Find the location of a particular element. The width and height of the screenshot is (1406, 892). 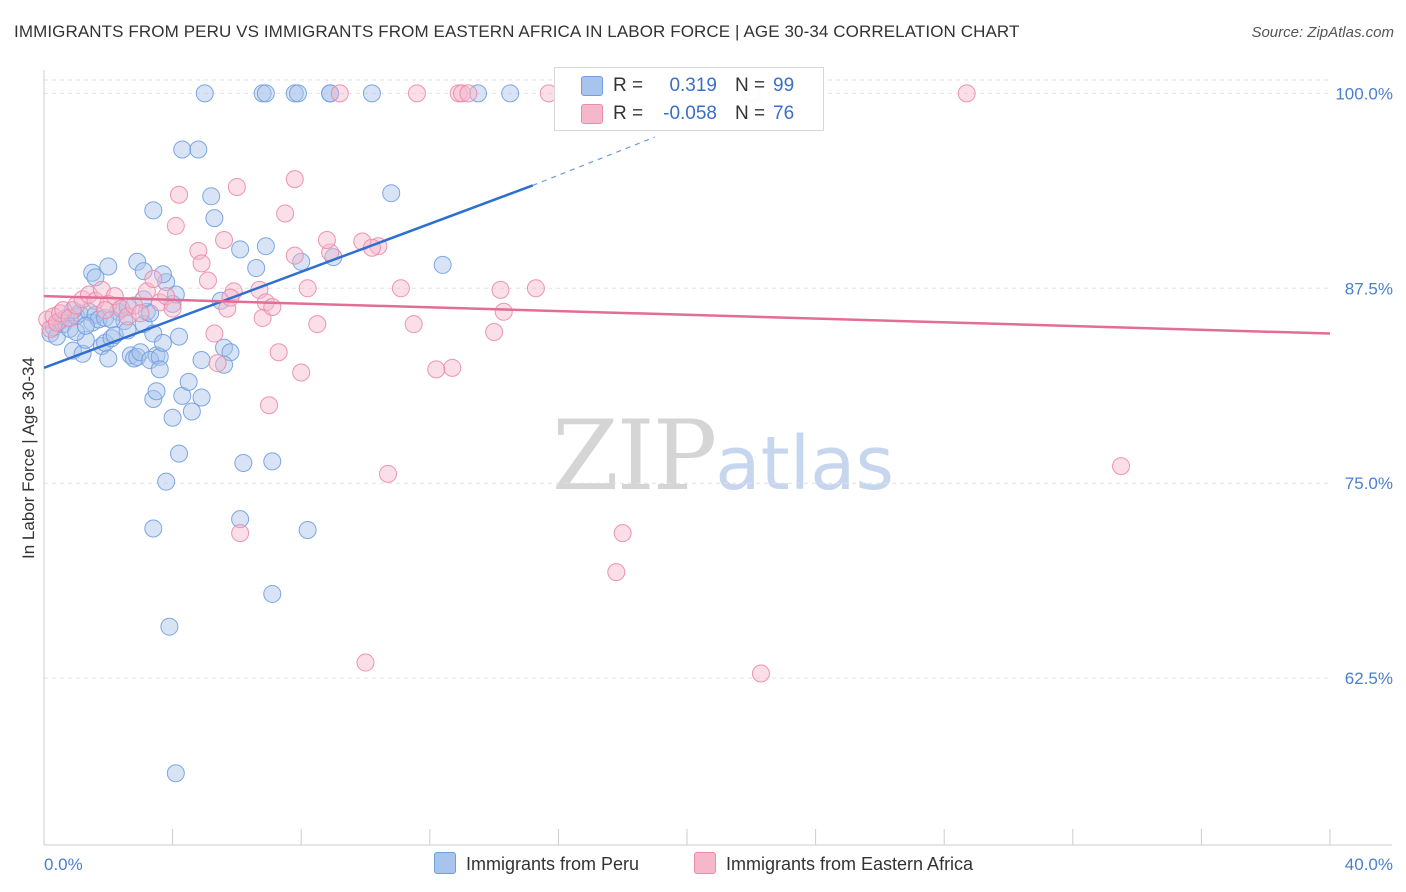

legend-row-peru: R = 0.319 N = 99 is located at coordinates (689, 86).